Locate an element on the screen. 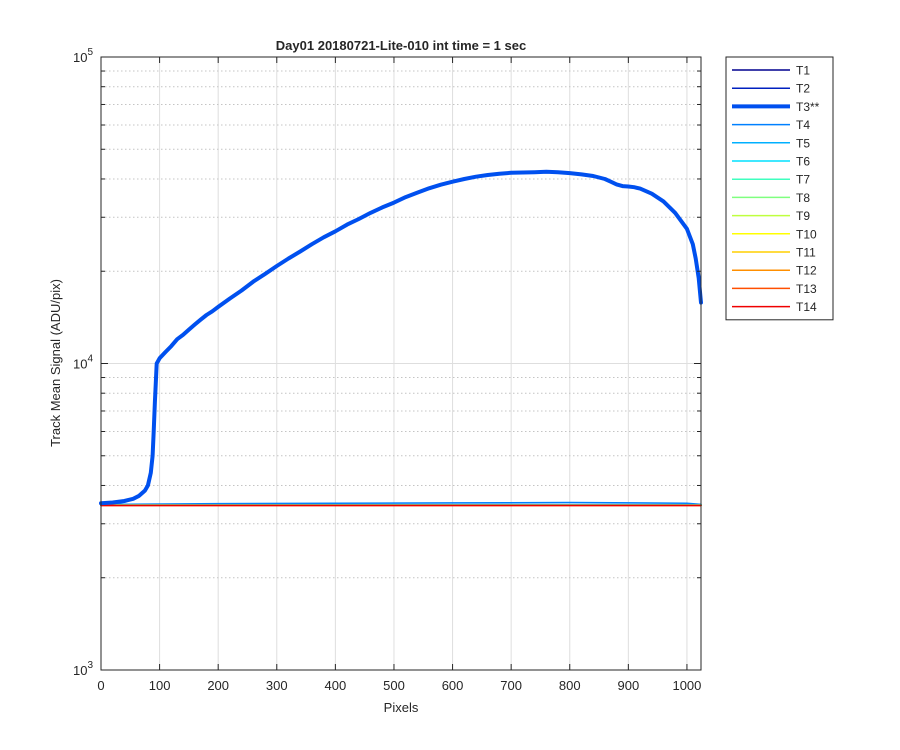 The height and width of the screenshot is (750, 900). series-line-t4 is located at coordinates (401, 503).